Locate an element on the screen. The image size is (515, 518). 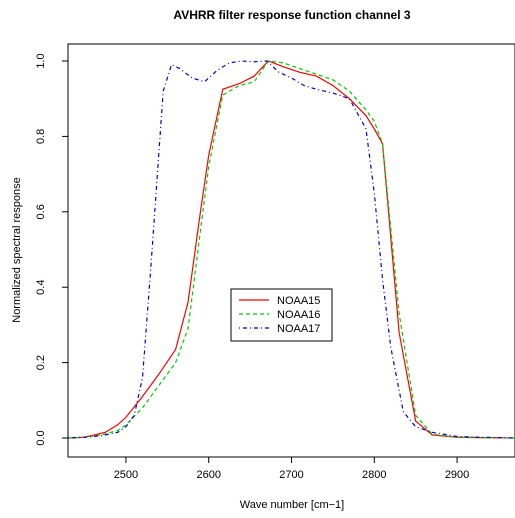
x-tick-label: 2600 is located at coordinates (208, 475).